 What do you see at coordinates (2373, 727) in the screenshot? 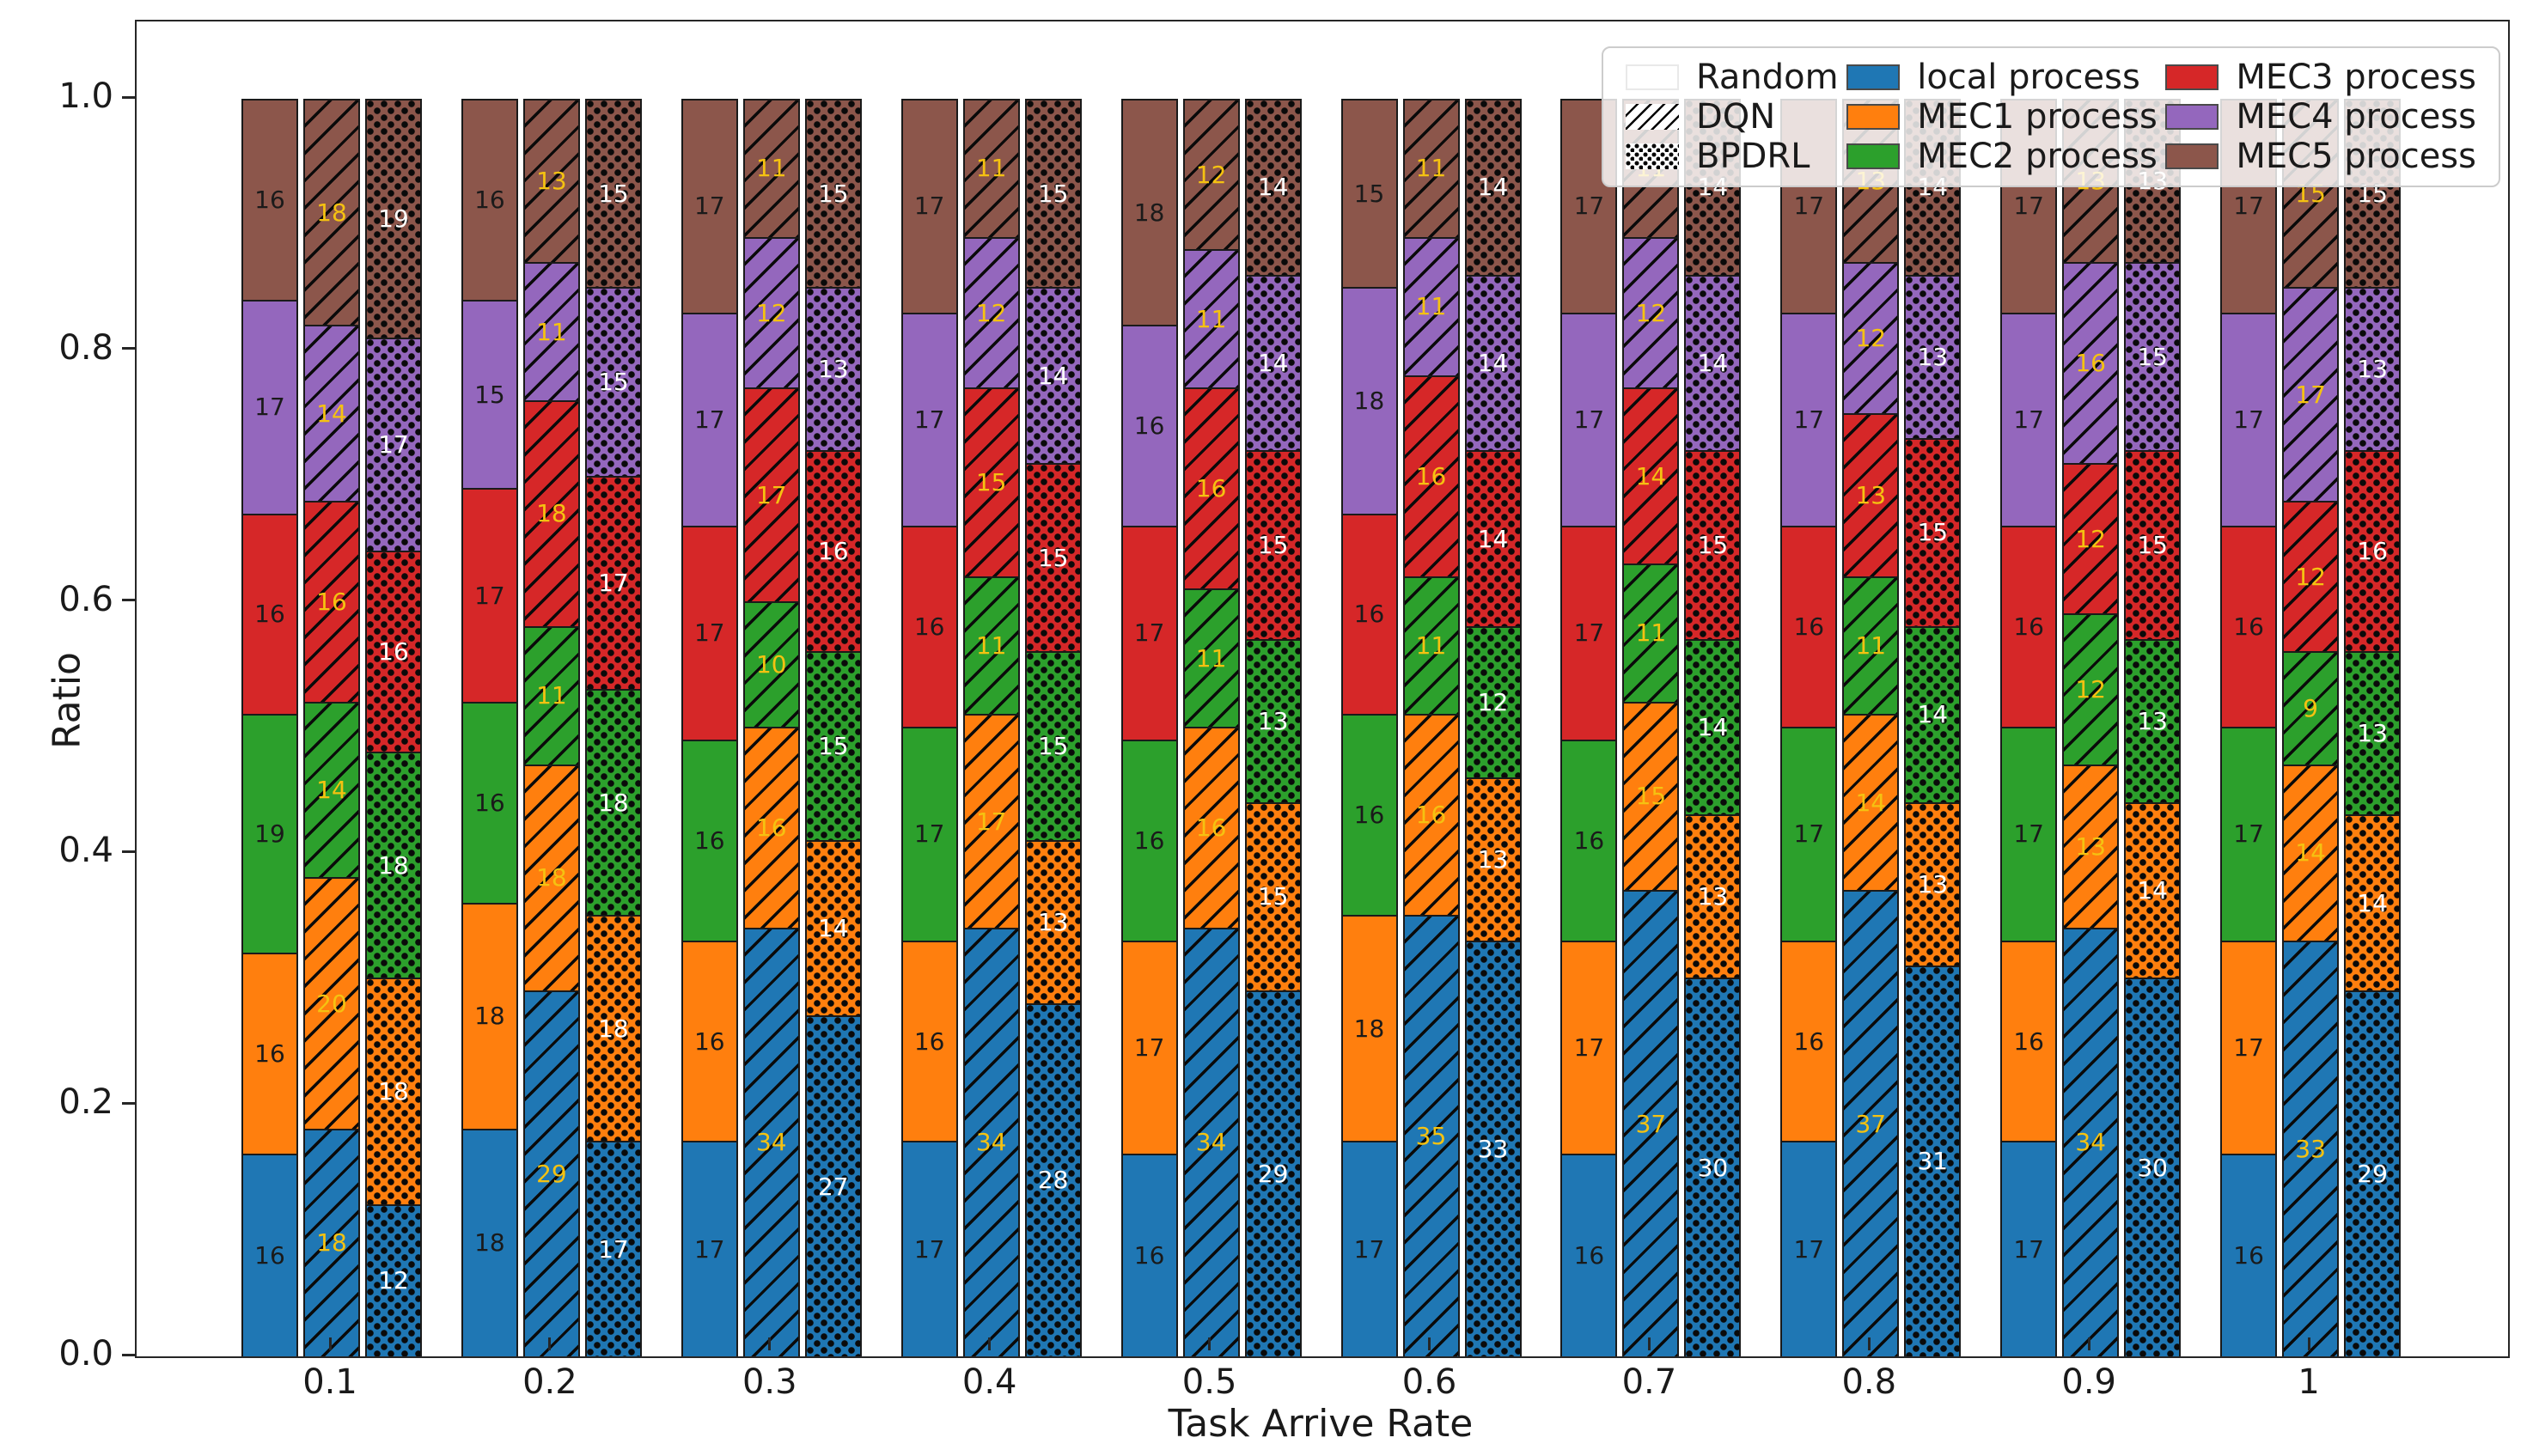
I see `bar-bpdrl-1: 29 14 13 16 13 15` at bounding box center [2373, 727].